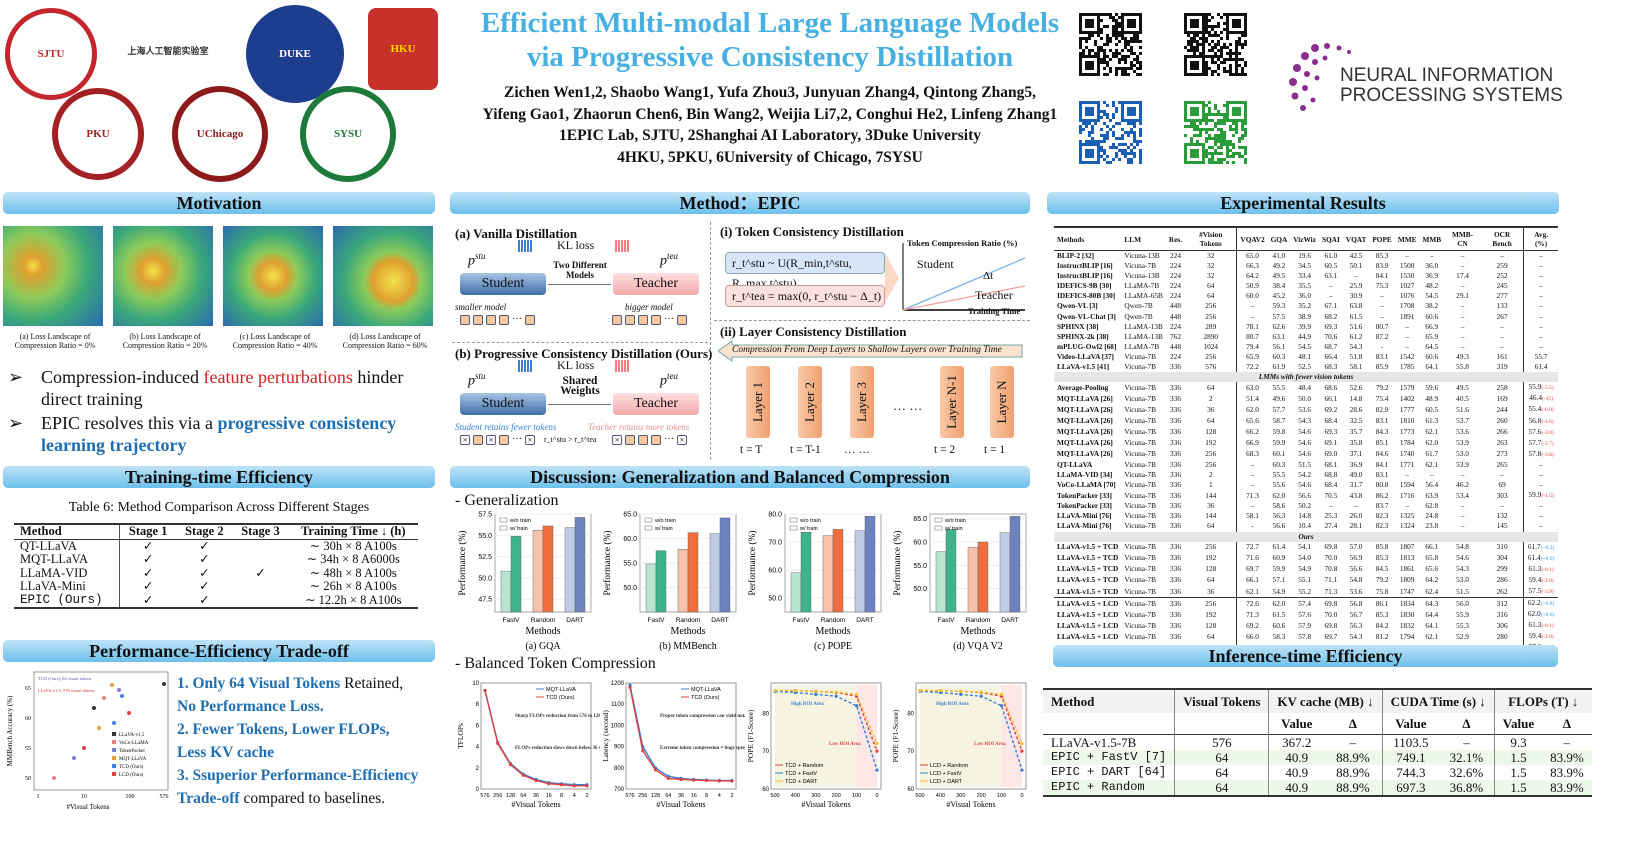 The height and width of the screenshot is (845, 1625). Describe the element at coordinates (1252, 255) in the screenshot. I see `cell: 65.0` at that location.